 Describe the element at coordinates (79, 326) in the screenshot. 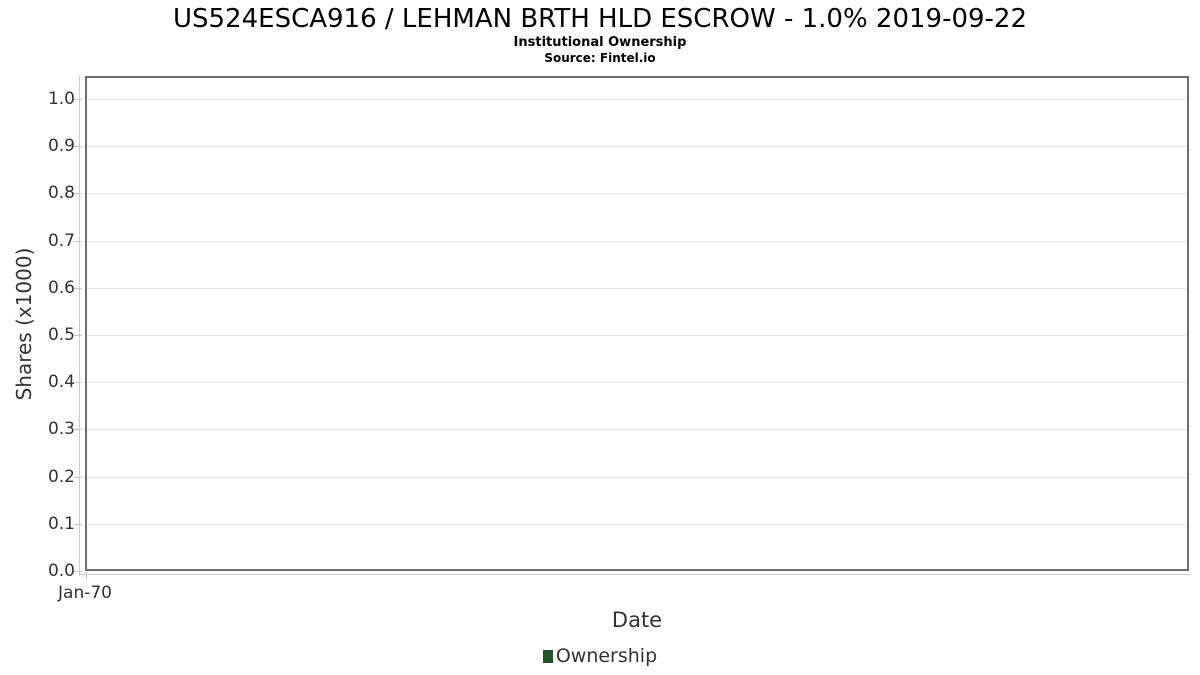

I see `y-axis-line` at that location.